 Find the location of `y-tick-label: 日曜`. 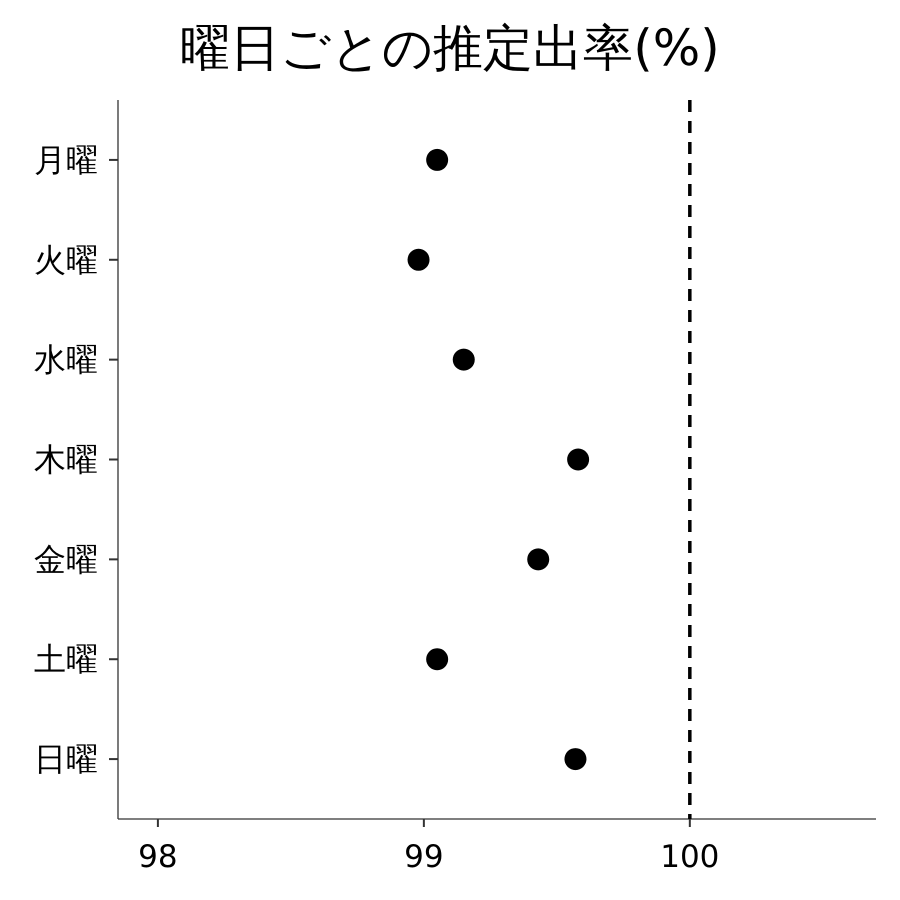

y-tick-label: 日曜 is located at coordinates (66, 759).